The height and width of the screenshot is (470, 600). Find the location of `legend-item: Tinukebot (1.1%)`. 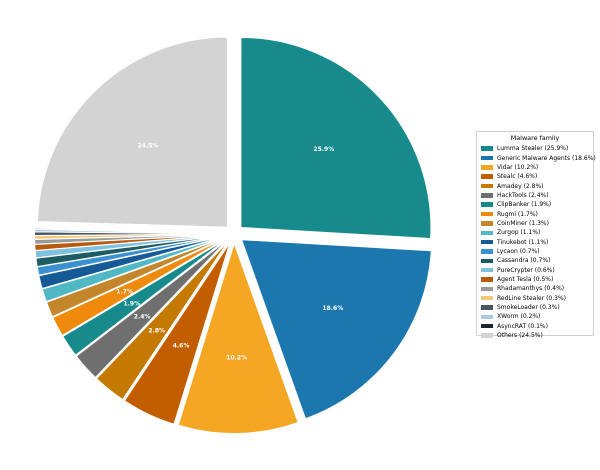

legend-item: Tinukebot (1.1%) is located at coordinates (535, 241).